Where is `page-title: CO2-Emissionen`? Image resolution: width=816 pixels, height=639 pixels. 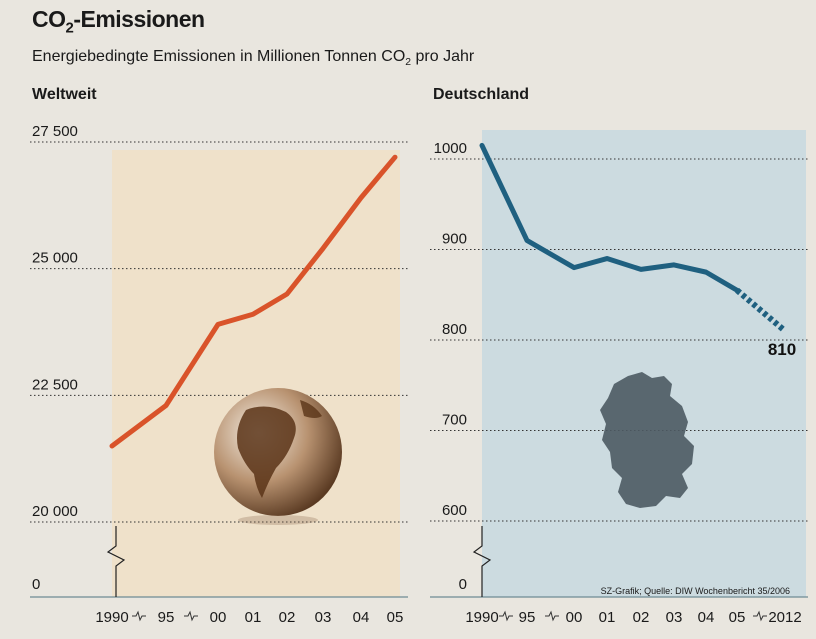 page-title: CO2-Emissionen is located at coordinates (118, 21).